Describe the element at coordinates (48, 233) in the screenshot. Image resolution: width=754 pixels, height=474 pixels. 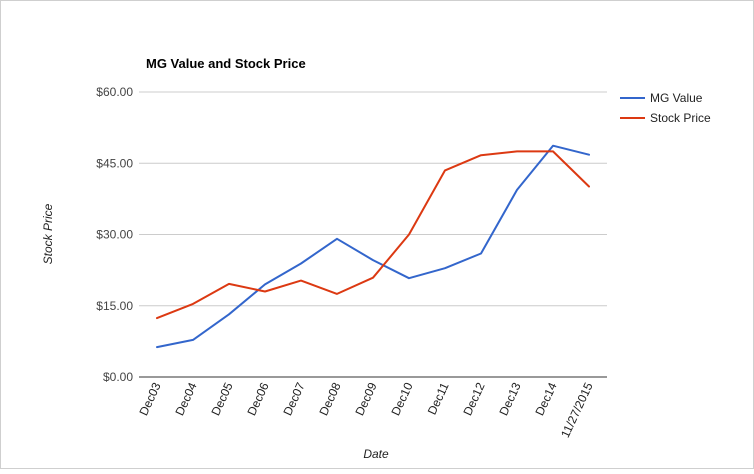
I see `y-axis-label: Stock Price` at that location.